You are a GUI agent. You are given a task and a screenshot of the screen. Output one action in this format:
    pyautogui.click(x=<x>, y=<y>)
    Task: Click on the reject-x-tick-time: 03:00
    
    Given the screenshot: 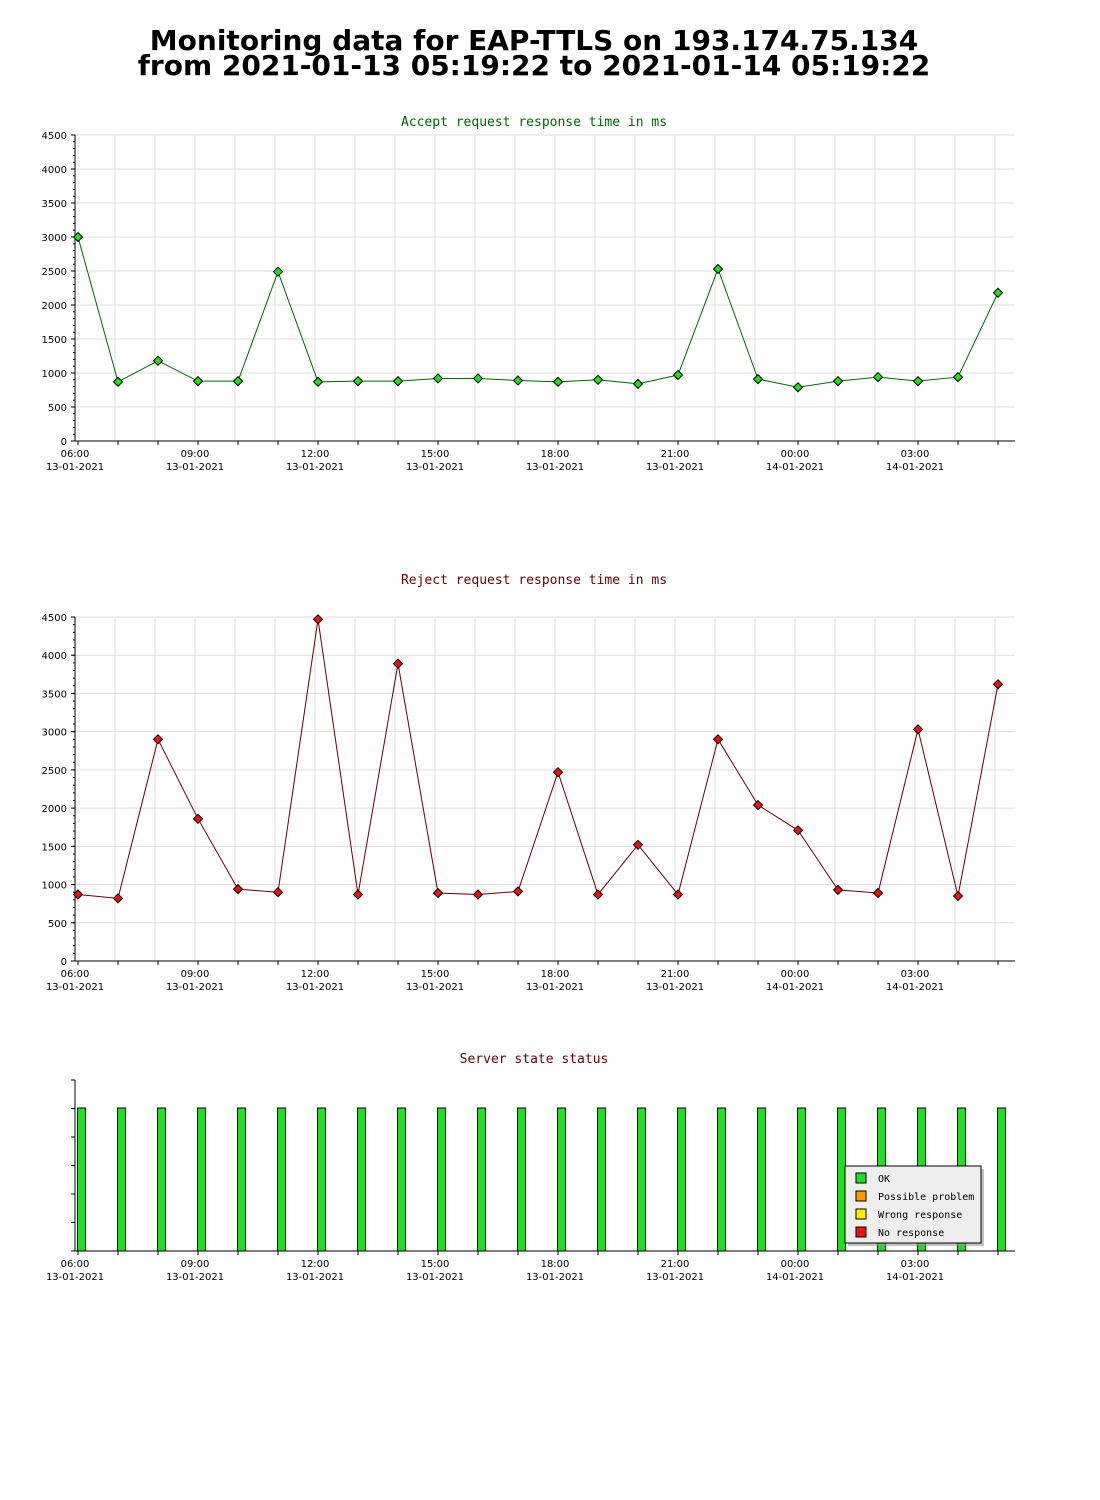 What is the action you would take?
    pyautogui.click(x=915, y=974)
    